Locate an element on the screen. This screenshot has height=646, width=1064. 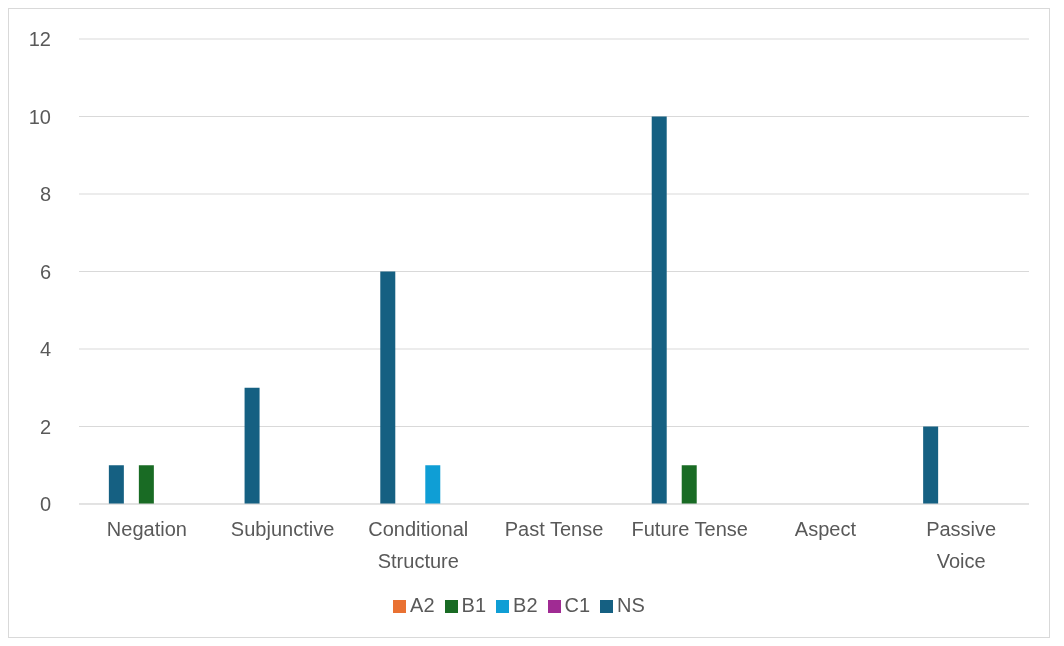
x-tick-label: Subjunctive is located at coordinates (282, 529).